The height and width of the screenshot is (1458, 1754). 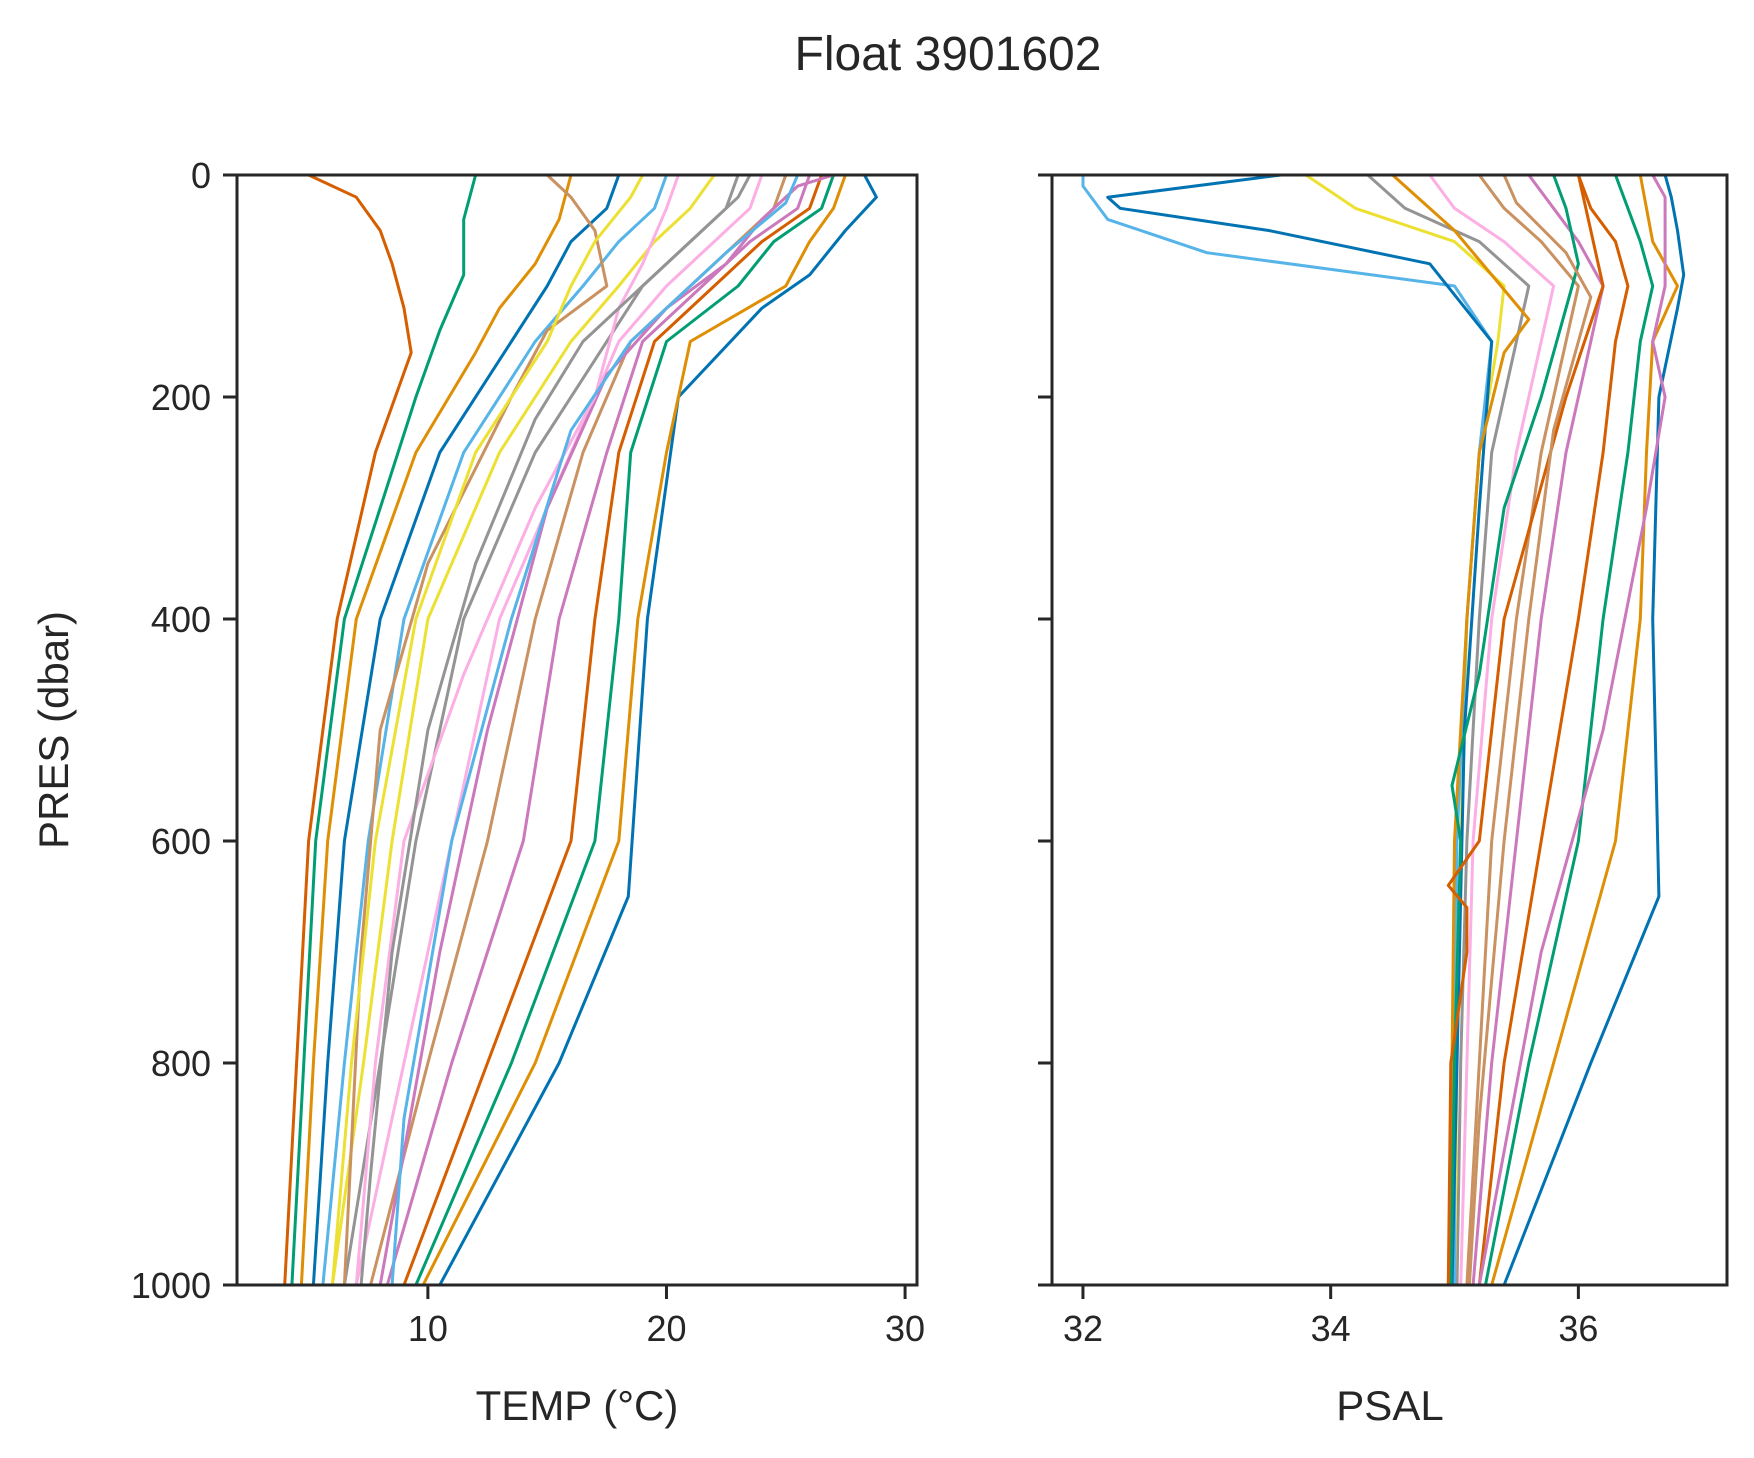 What do you see at coordinates (184, 730) in the screenshot?
I see `temp-y-ticks: 0 200 400 600 800 1000` at bounding box center [184, 730].